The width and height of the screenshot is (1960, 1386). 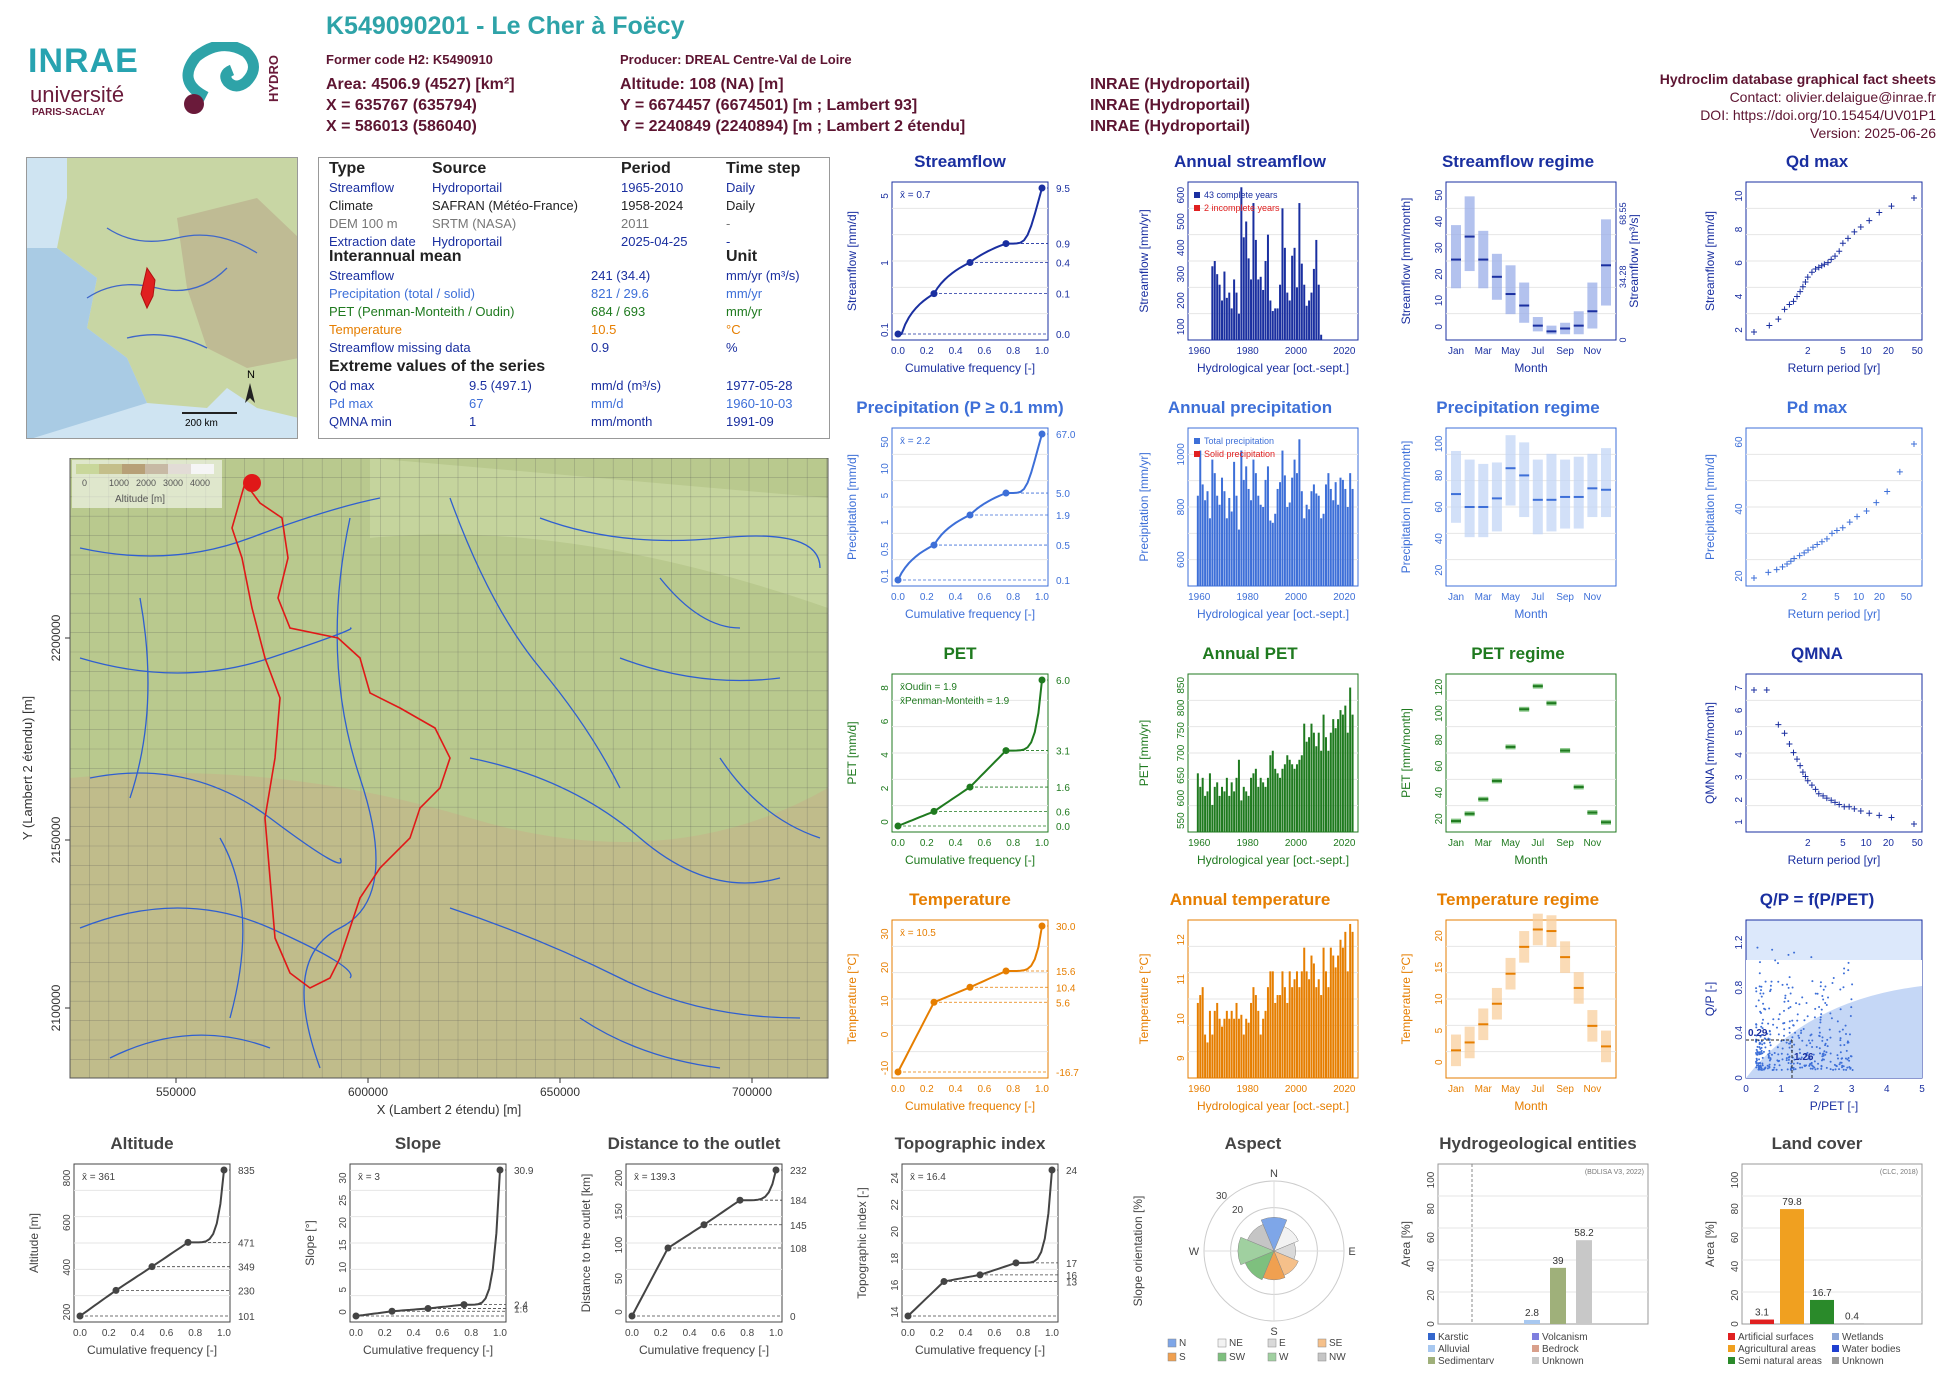 What do you see at coordinates (1922, 1089) in the screenshot?
I see `xtick-label: 5` at bounding box center [1922, 1089].